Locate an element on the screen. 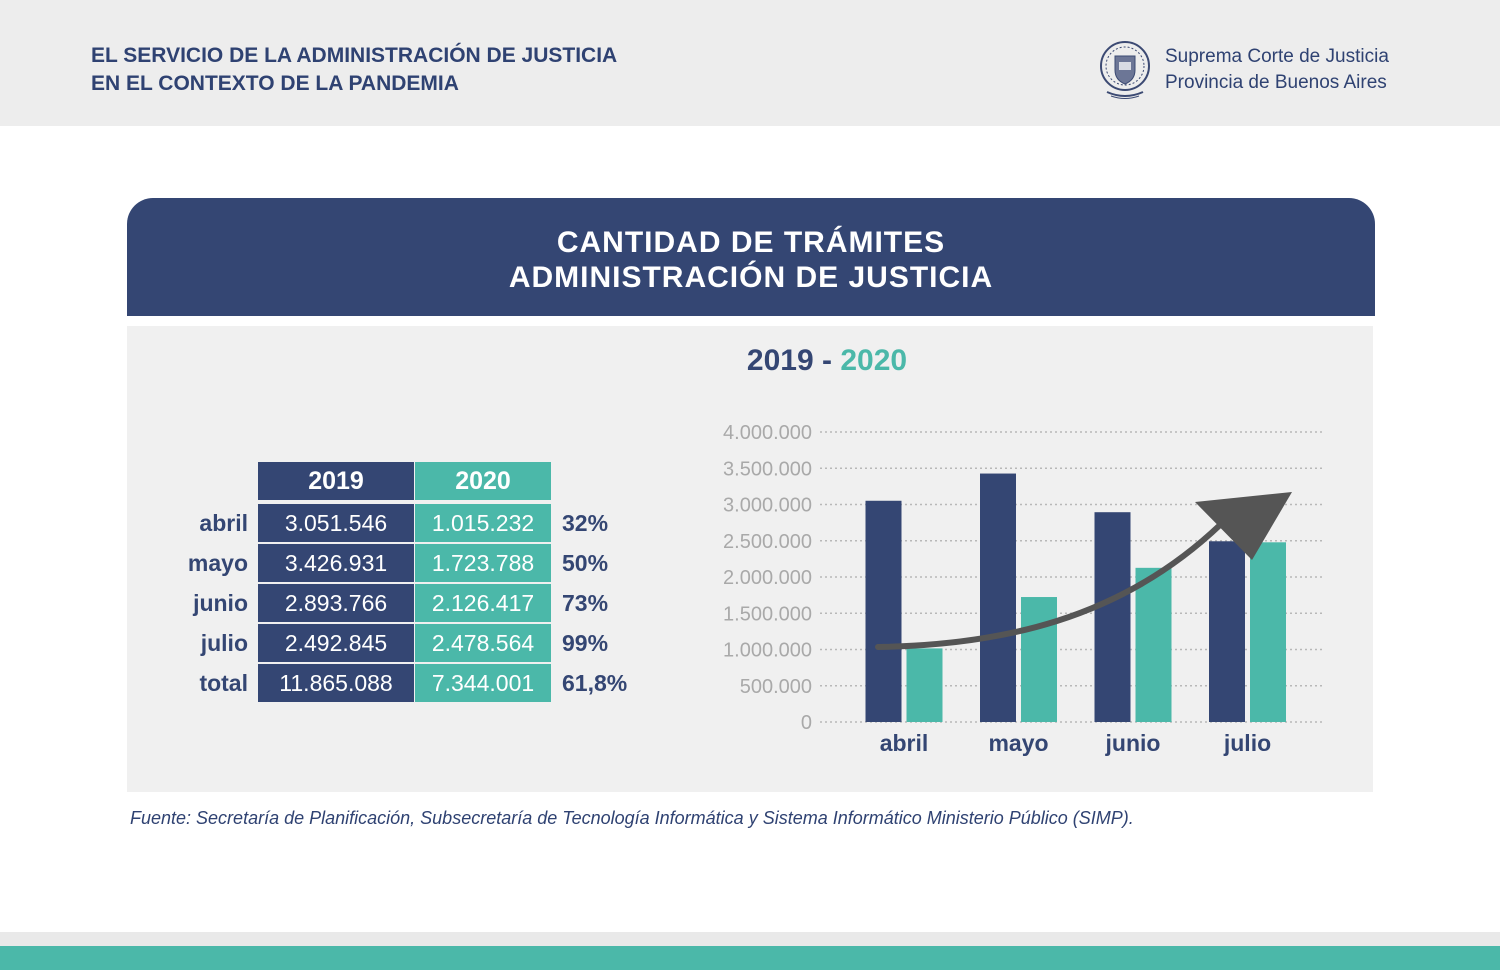 The width and height of the screenshot is (1500, 970). y-tick-label: 3.500.000 is located at coordinates (767, 469).